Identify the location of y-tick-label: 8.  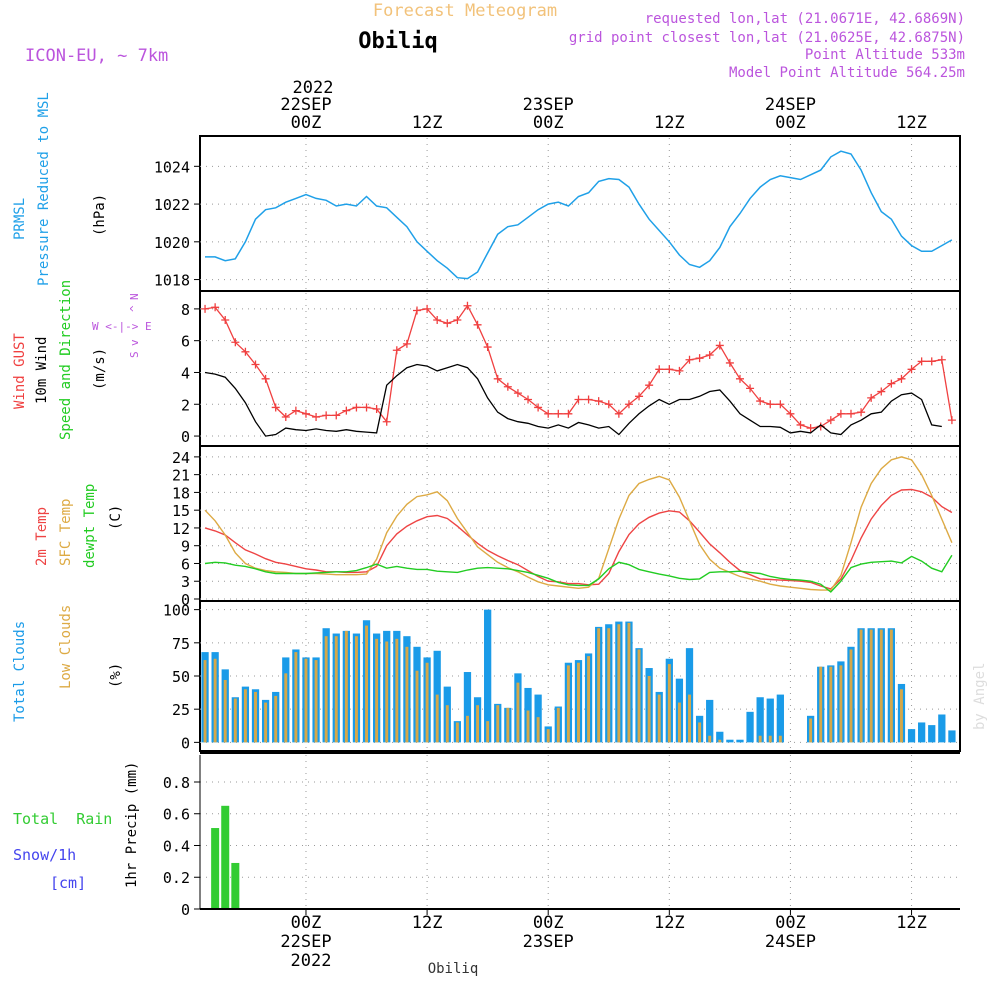
(185, 310).